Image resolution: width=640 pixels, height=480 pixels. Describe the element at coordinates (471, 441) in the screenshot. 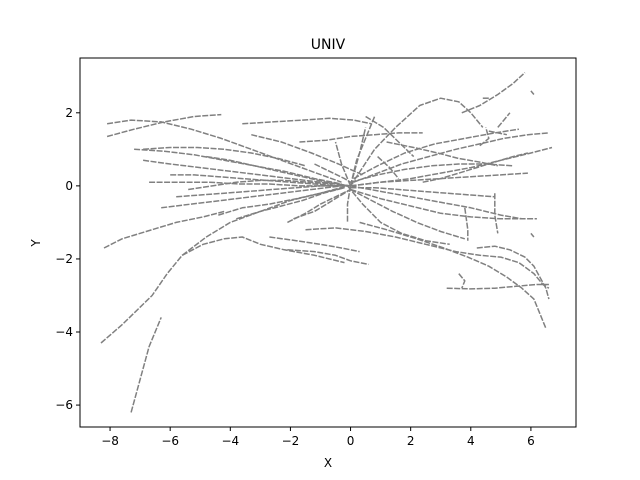

I see `x-tick-label: 4` at that location.